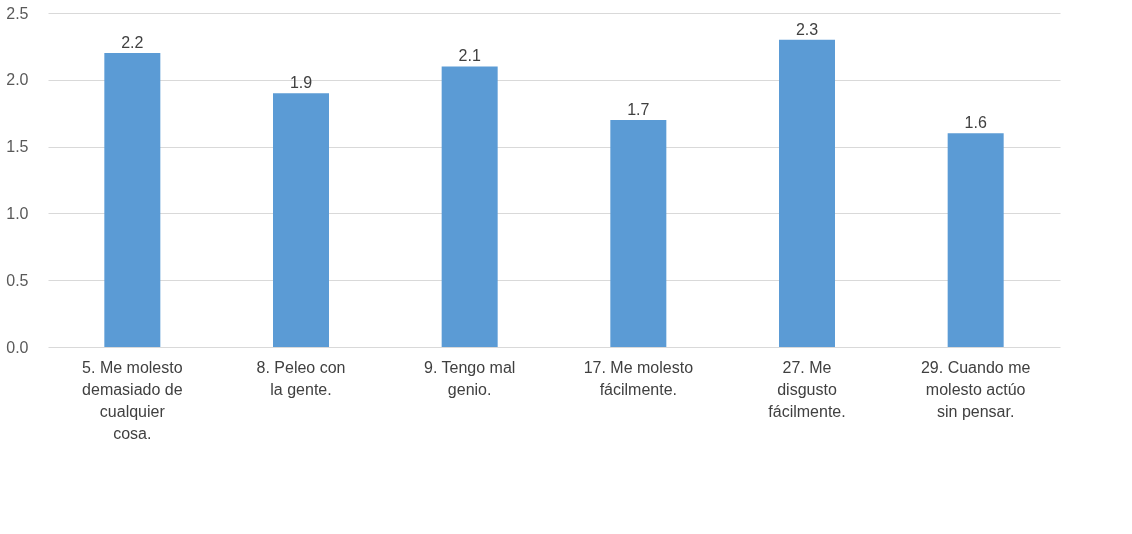  Describe the element at coordinates (17, 280) in the screenshot. I see `y-tick-label: 0.5` at that location.